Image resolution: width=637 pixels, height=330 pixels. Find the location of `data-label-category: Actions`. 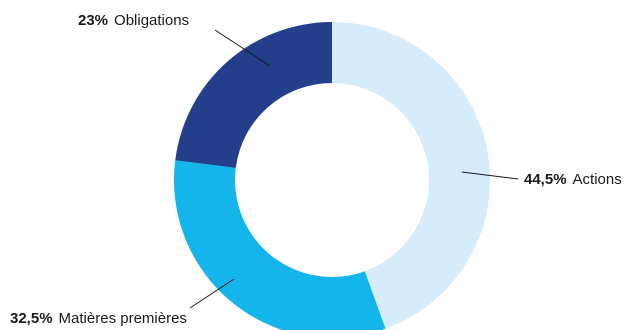

data-label-category: Actions is located at coordinates (597, 179).